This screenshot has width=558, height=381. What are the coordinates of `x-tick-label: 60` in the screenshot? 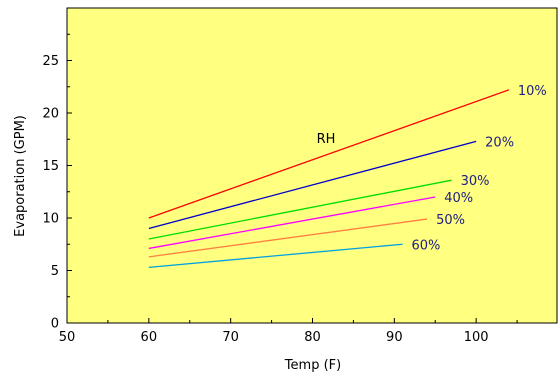 It's located at (149, 337).